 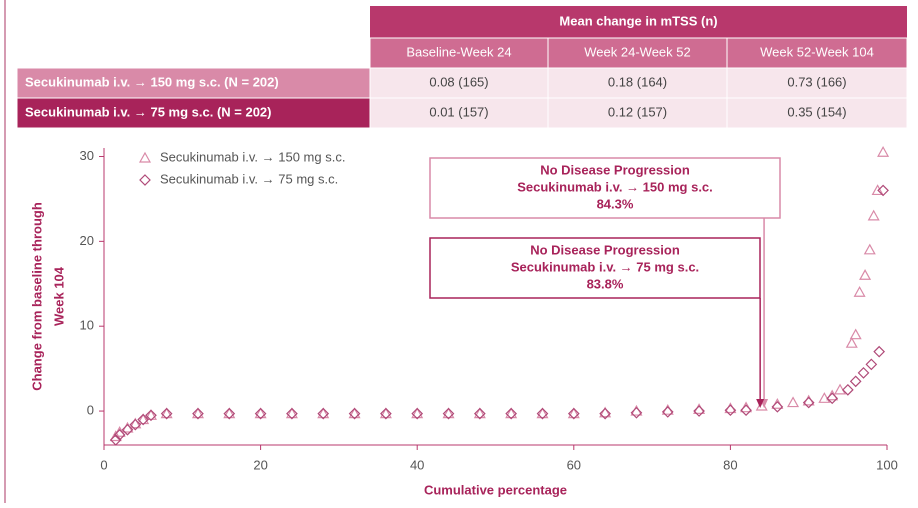 I want to click on cell-text: 0.12 (157), so click(x=637, y=111).